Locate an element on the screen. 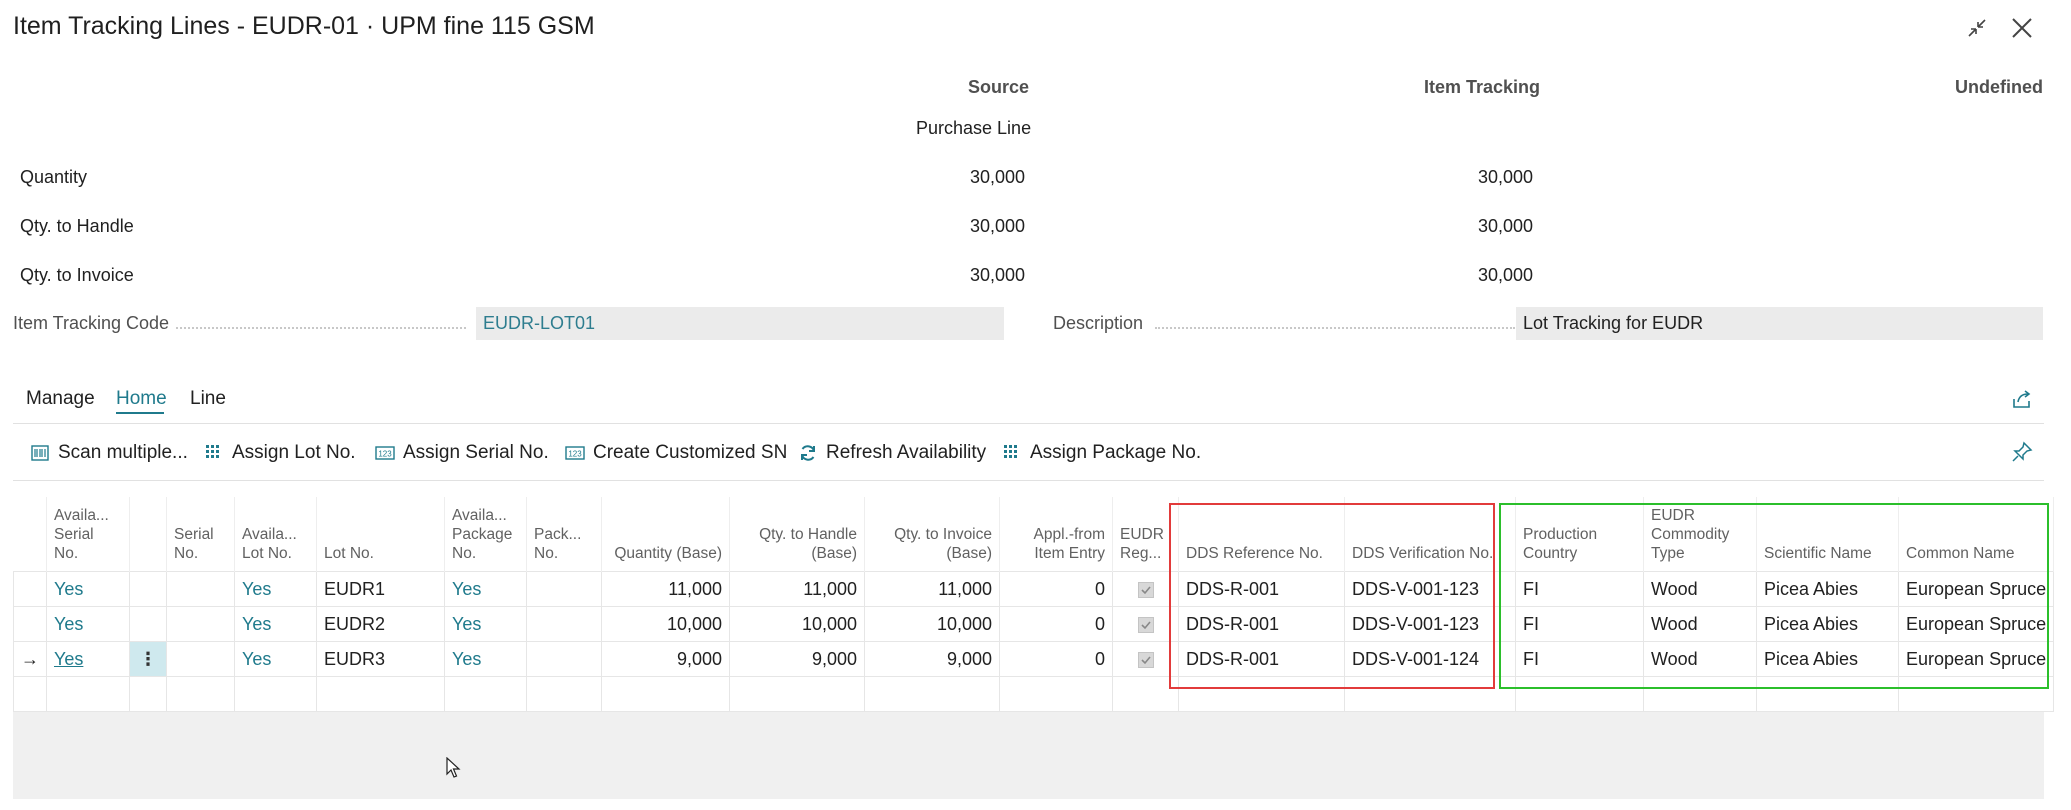  share-icon is located at coordinates (2022, 399).